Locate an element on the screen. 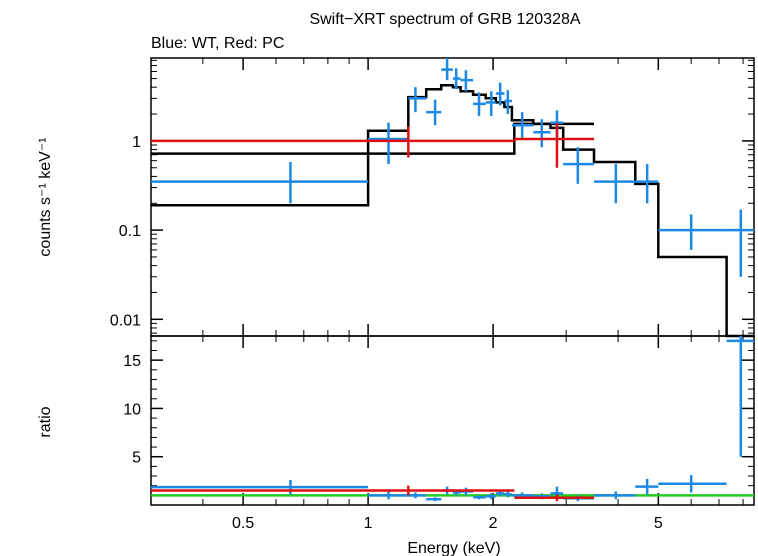  x-axis-label: Energy (keV) is located at coordinates (453, 548).